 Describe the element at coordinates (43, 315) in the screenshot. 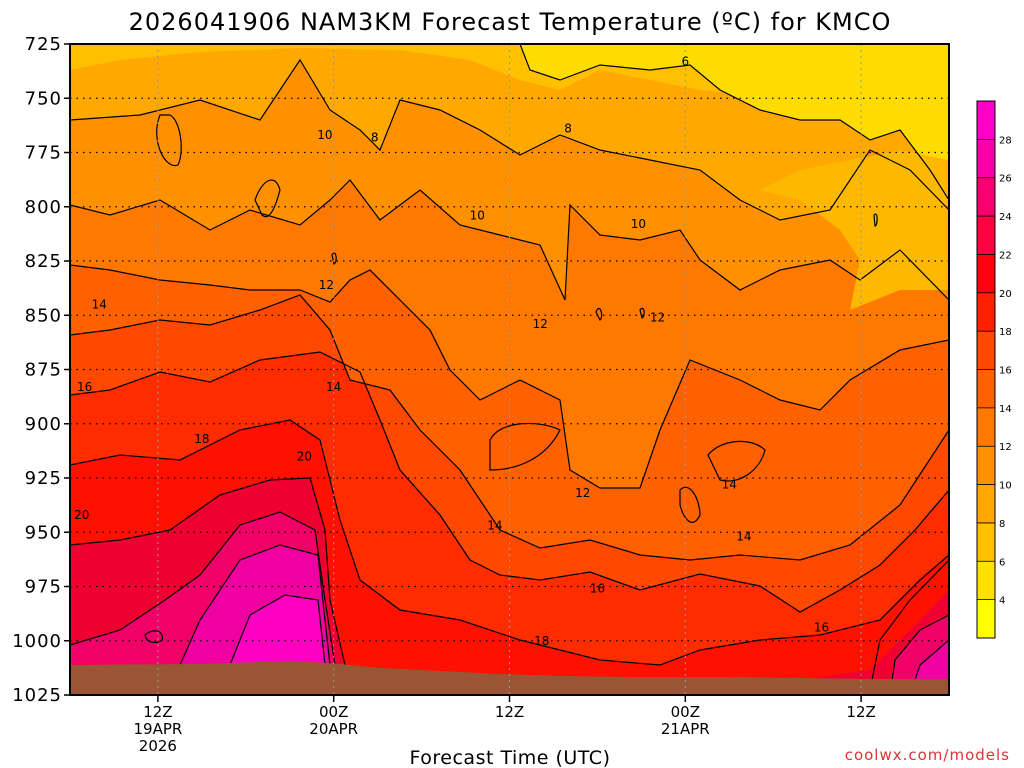

I see `y-tick-label: 850` at that location.